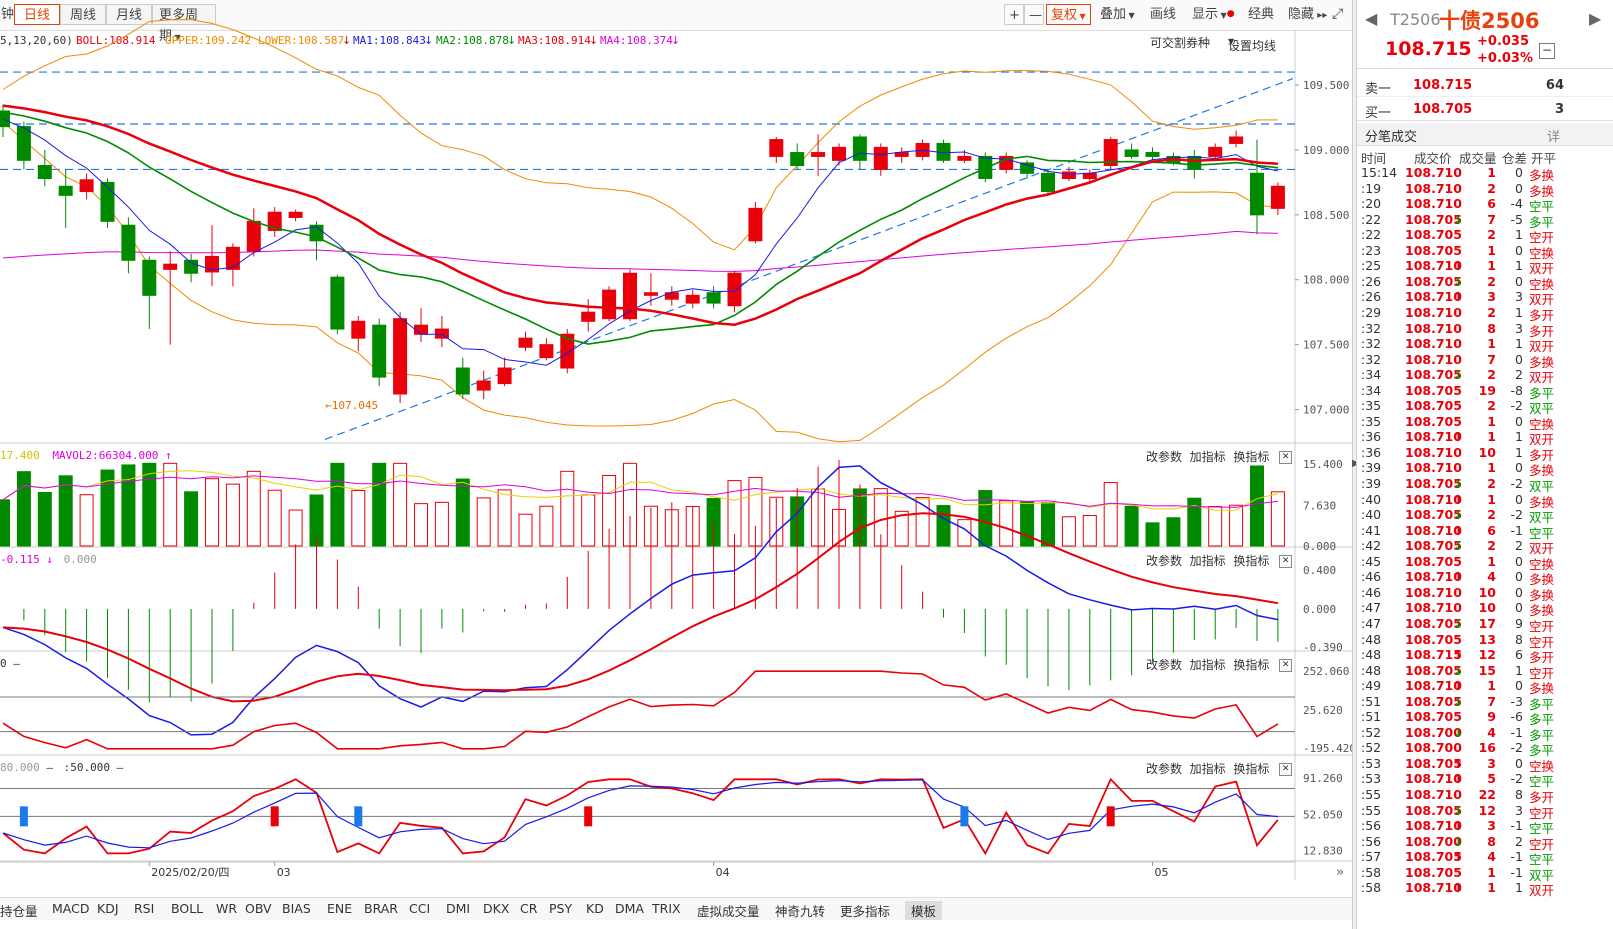  I want to click on minimize-icon: −, so click(1547, 51).